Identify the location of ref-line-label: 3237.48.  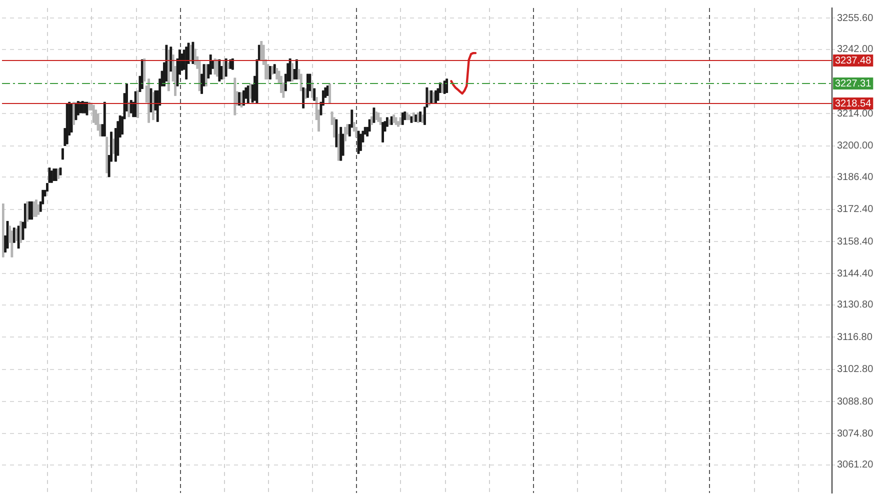
(853, 60).